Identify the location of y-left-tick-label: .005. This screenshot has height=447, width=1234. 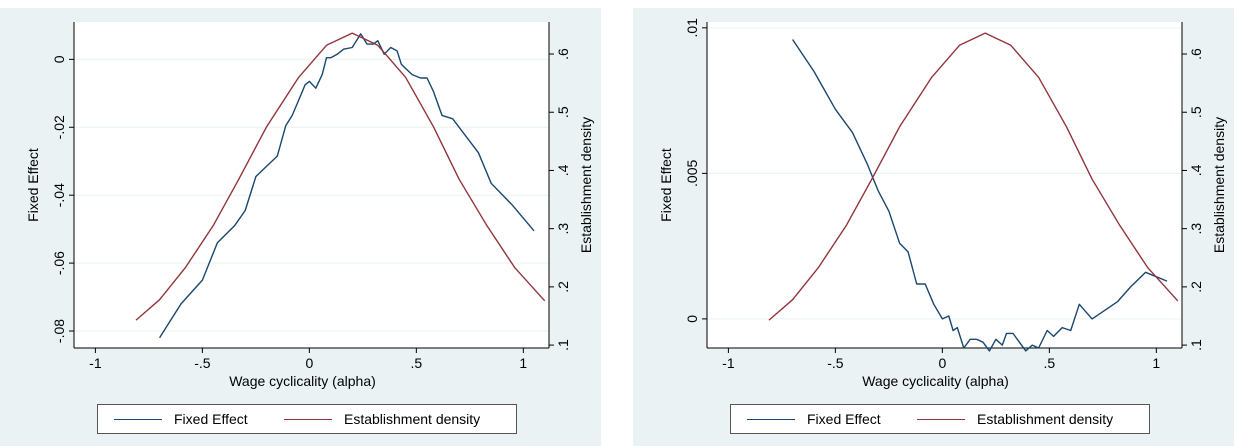
(692, 173).